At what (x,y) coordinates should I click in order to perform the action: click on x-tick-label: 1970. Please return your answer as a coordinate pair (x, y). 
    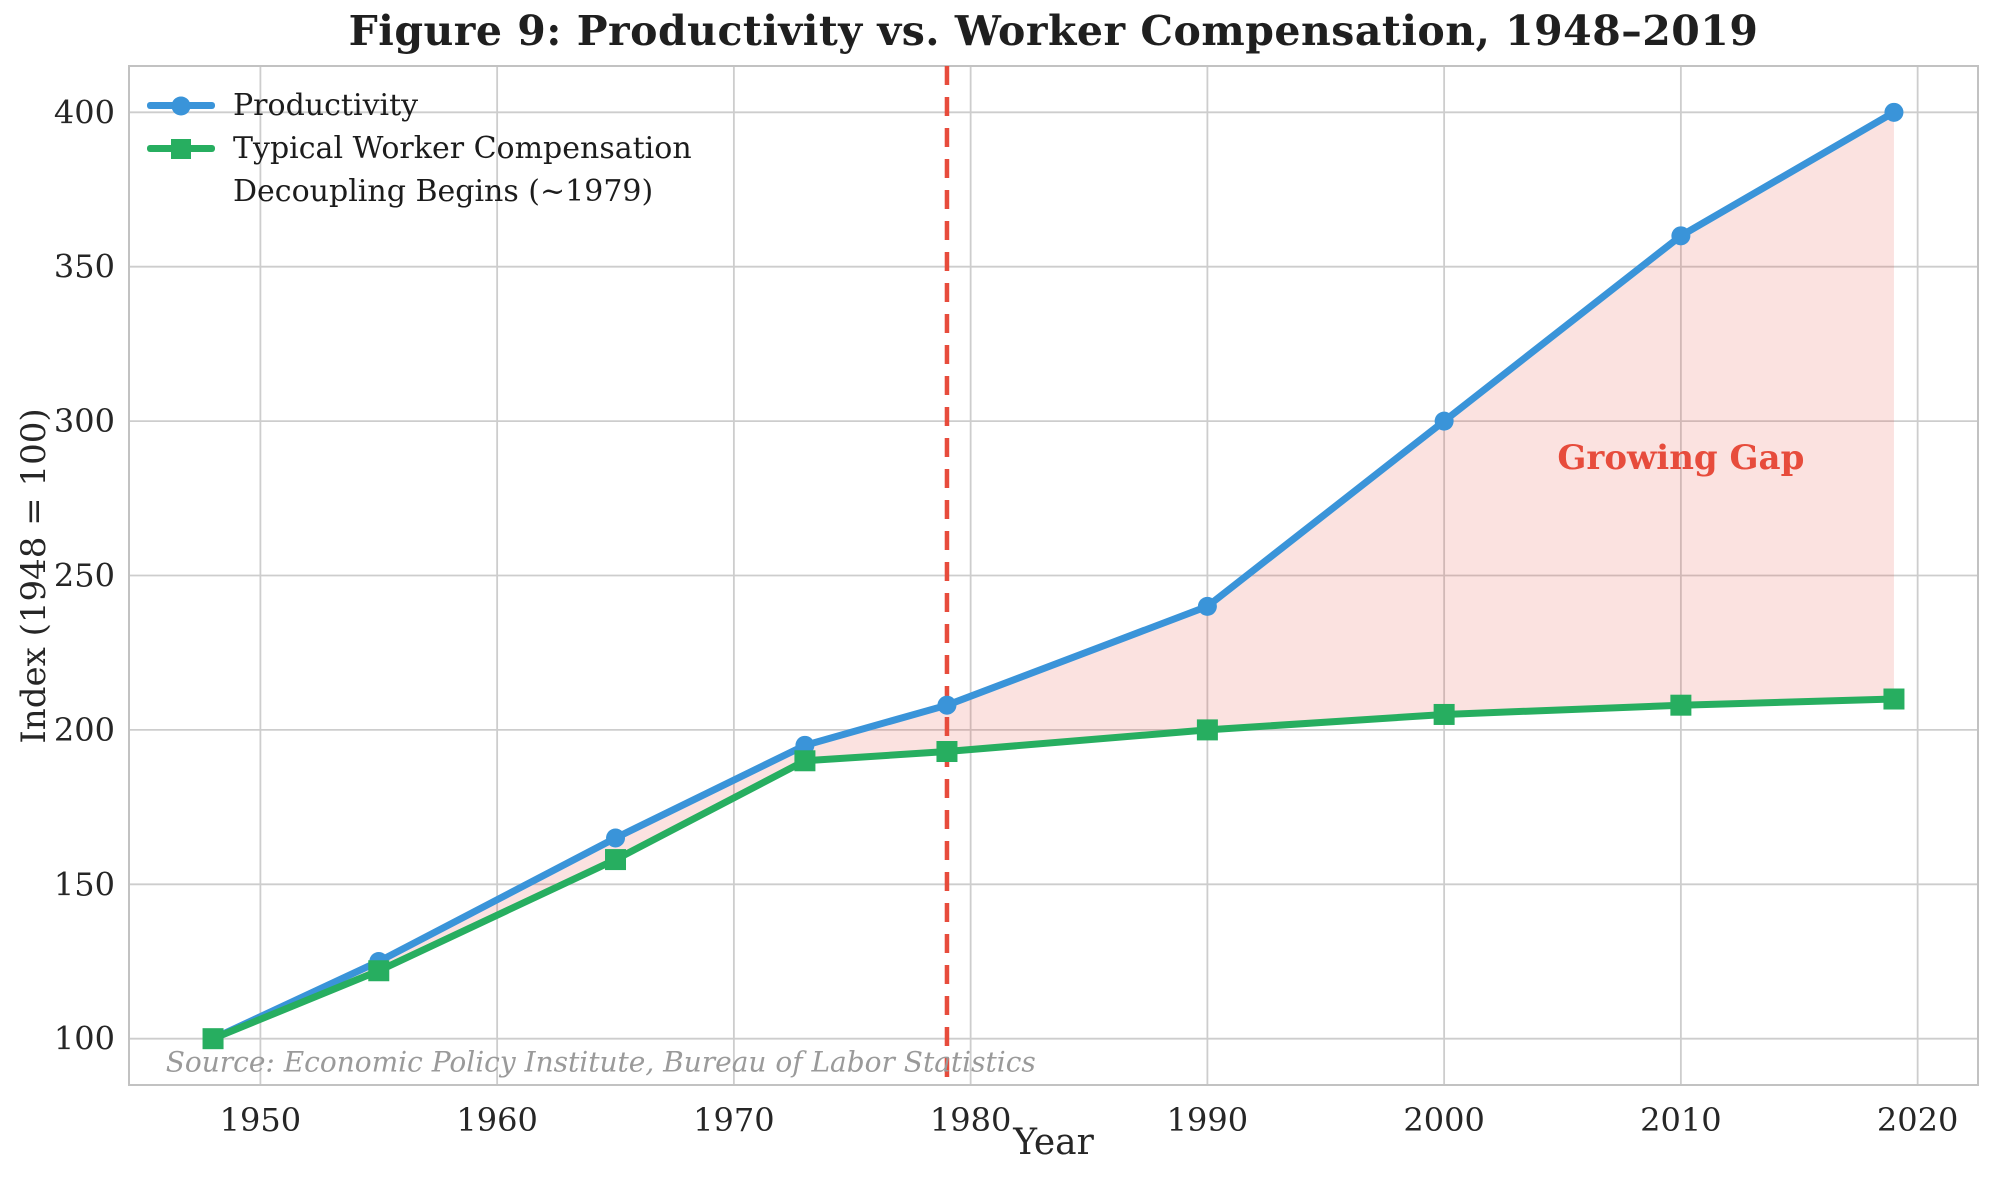
    Looking at the image, I should click on (733, 1120).